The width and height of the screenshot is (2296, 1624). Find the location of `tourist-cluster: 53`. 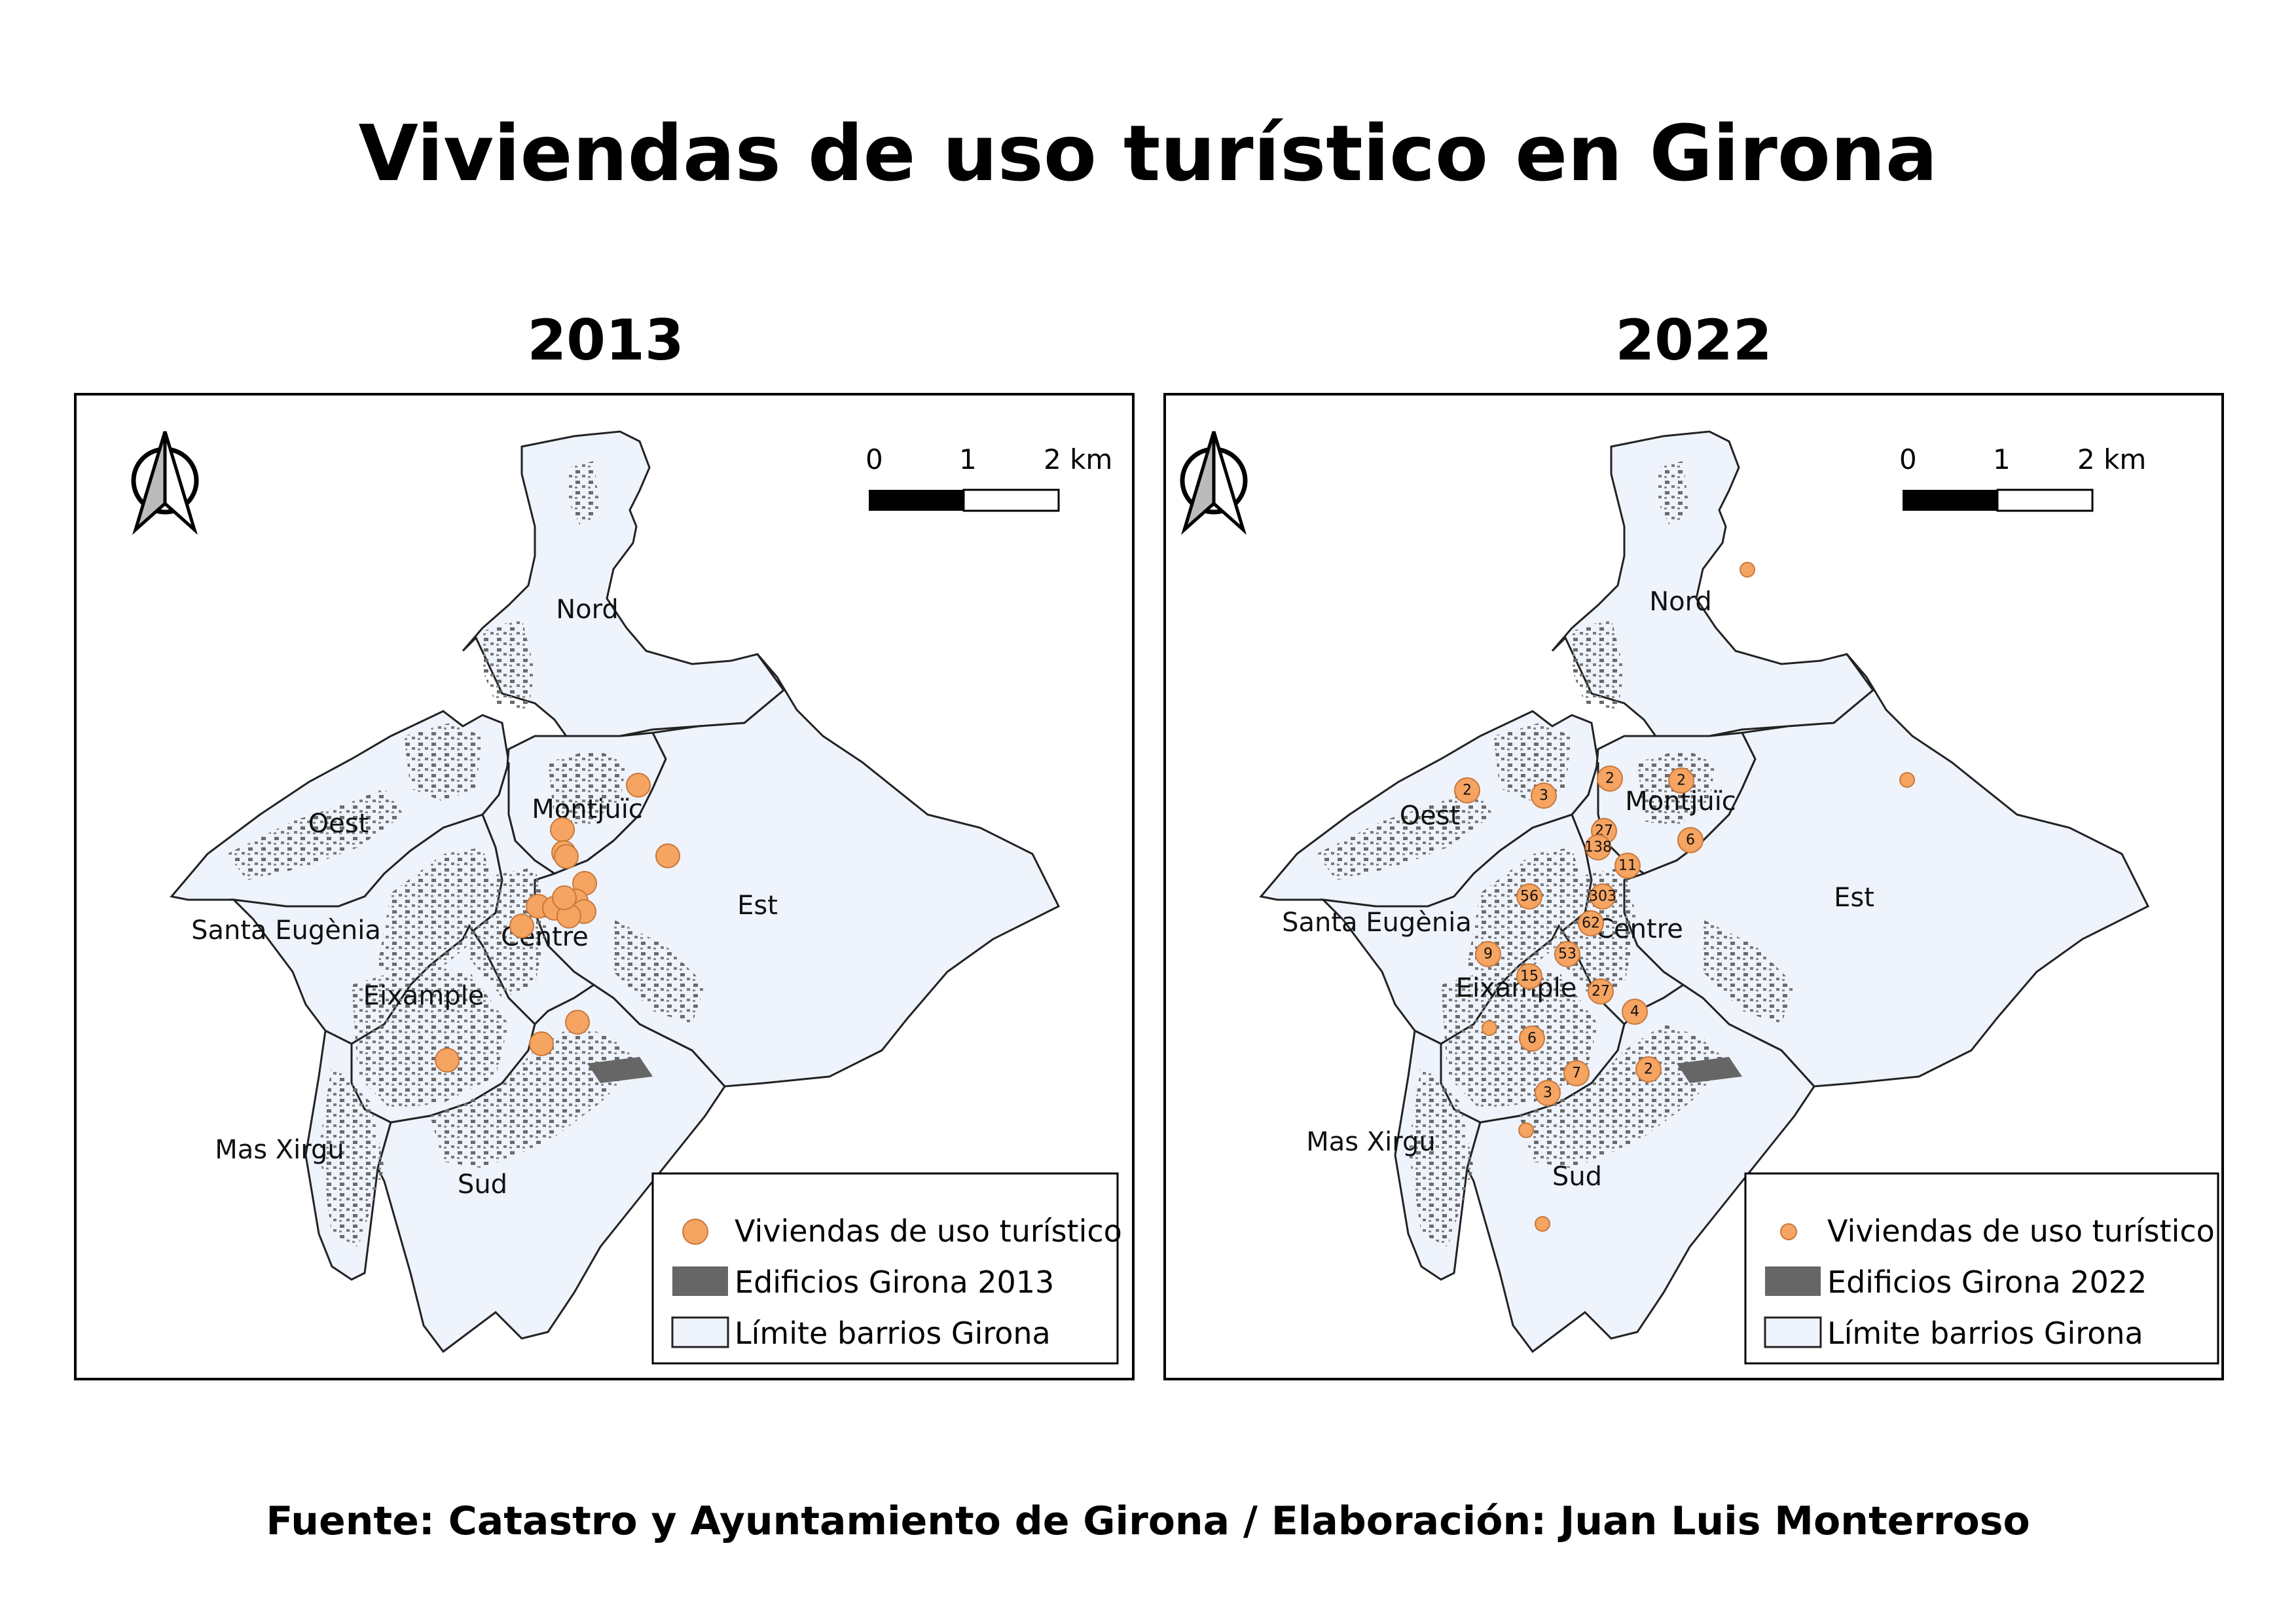

tourist-cluster: 53 is located at coordinates (1567, 954).